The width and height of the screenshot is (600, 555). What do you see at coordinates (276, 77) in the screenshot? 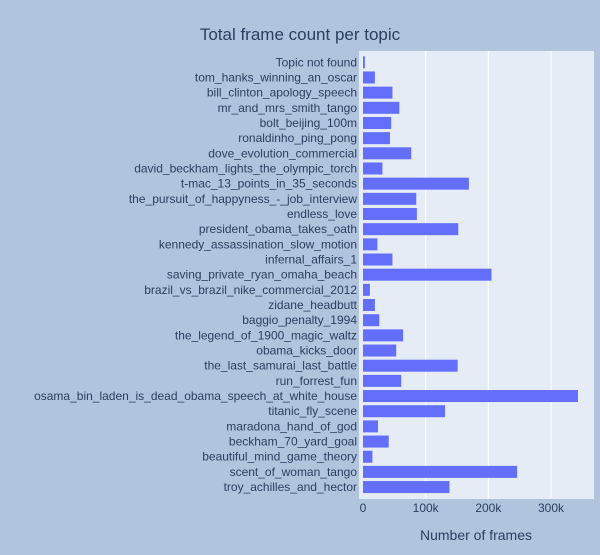
I see `category-label: tom_hanks_winning_an_oscar` at bounding box center [276, 77].